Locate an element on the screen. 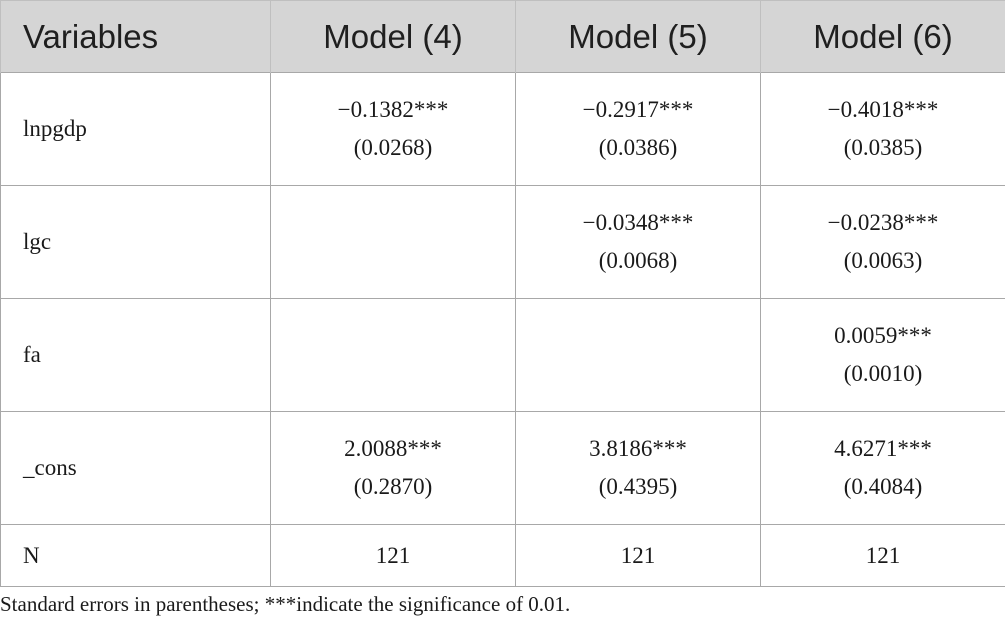  observations-row: N 121 121 121 is located at coordinates (502, 555).